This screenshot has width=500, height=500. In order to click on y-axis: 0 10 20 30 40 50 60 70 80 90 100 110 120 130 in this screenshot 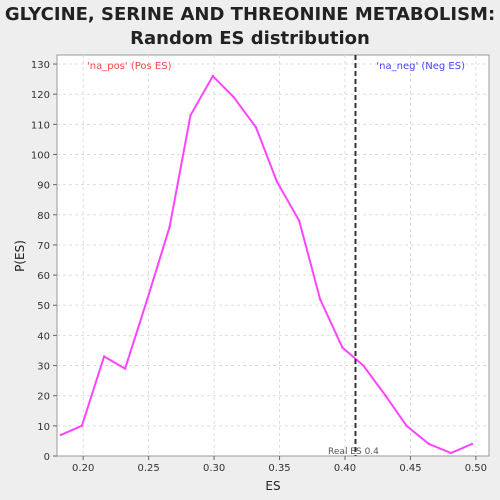, I will do `click(44, 261)`.